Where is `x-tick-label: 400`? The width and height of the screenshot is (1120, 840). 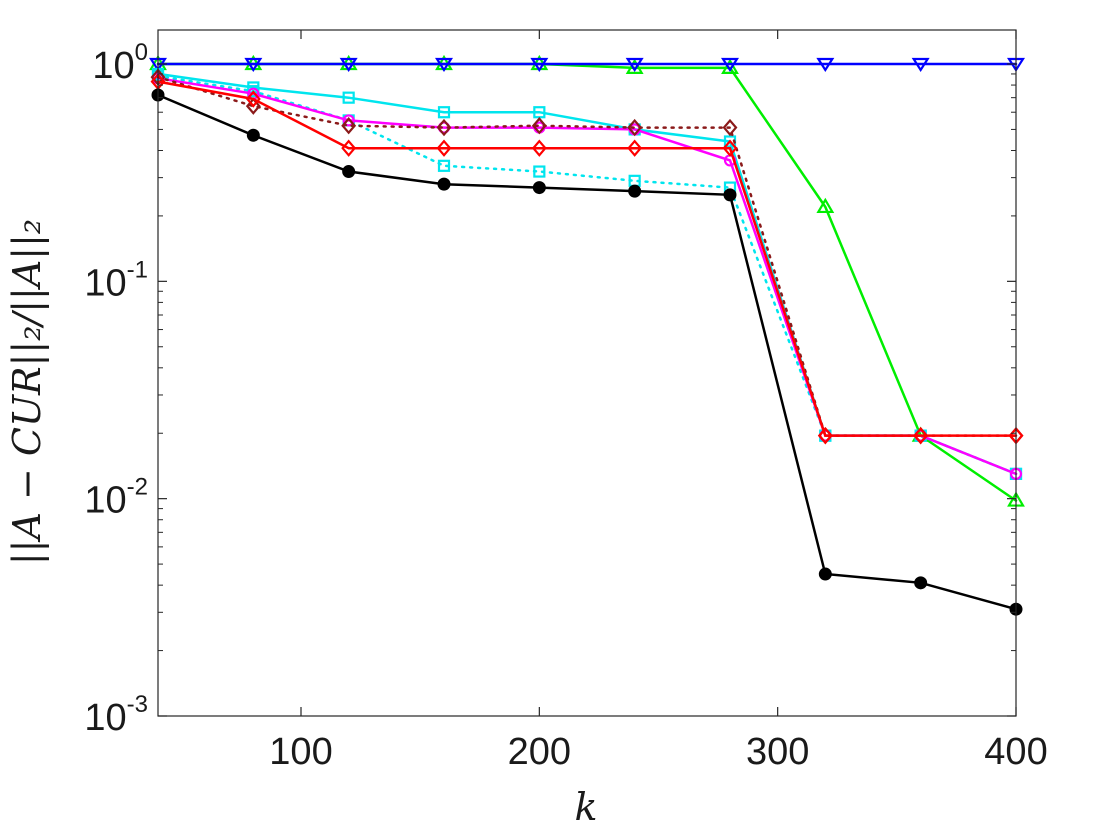
x-tick-label: 400 is located at coordinates (1015, 752).